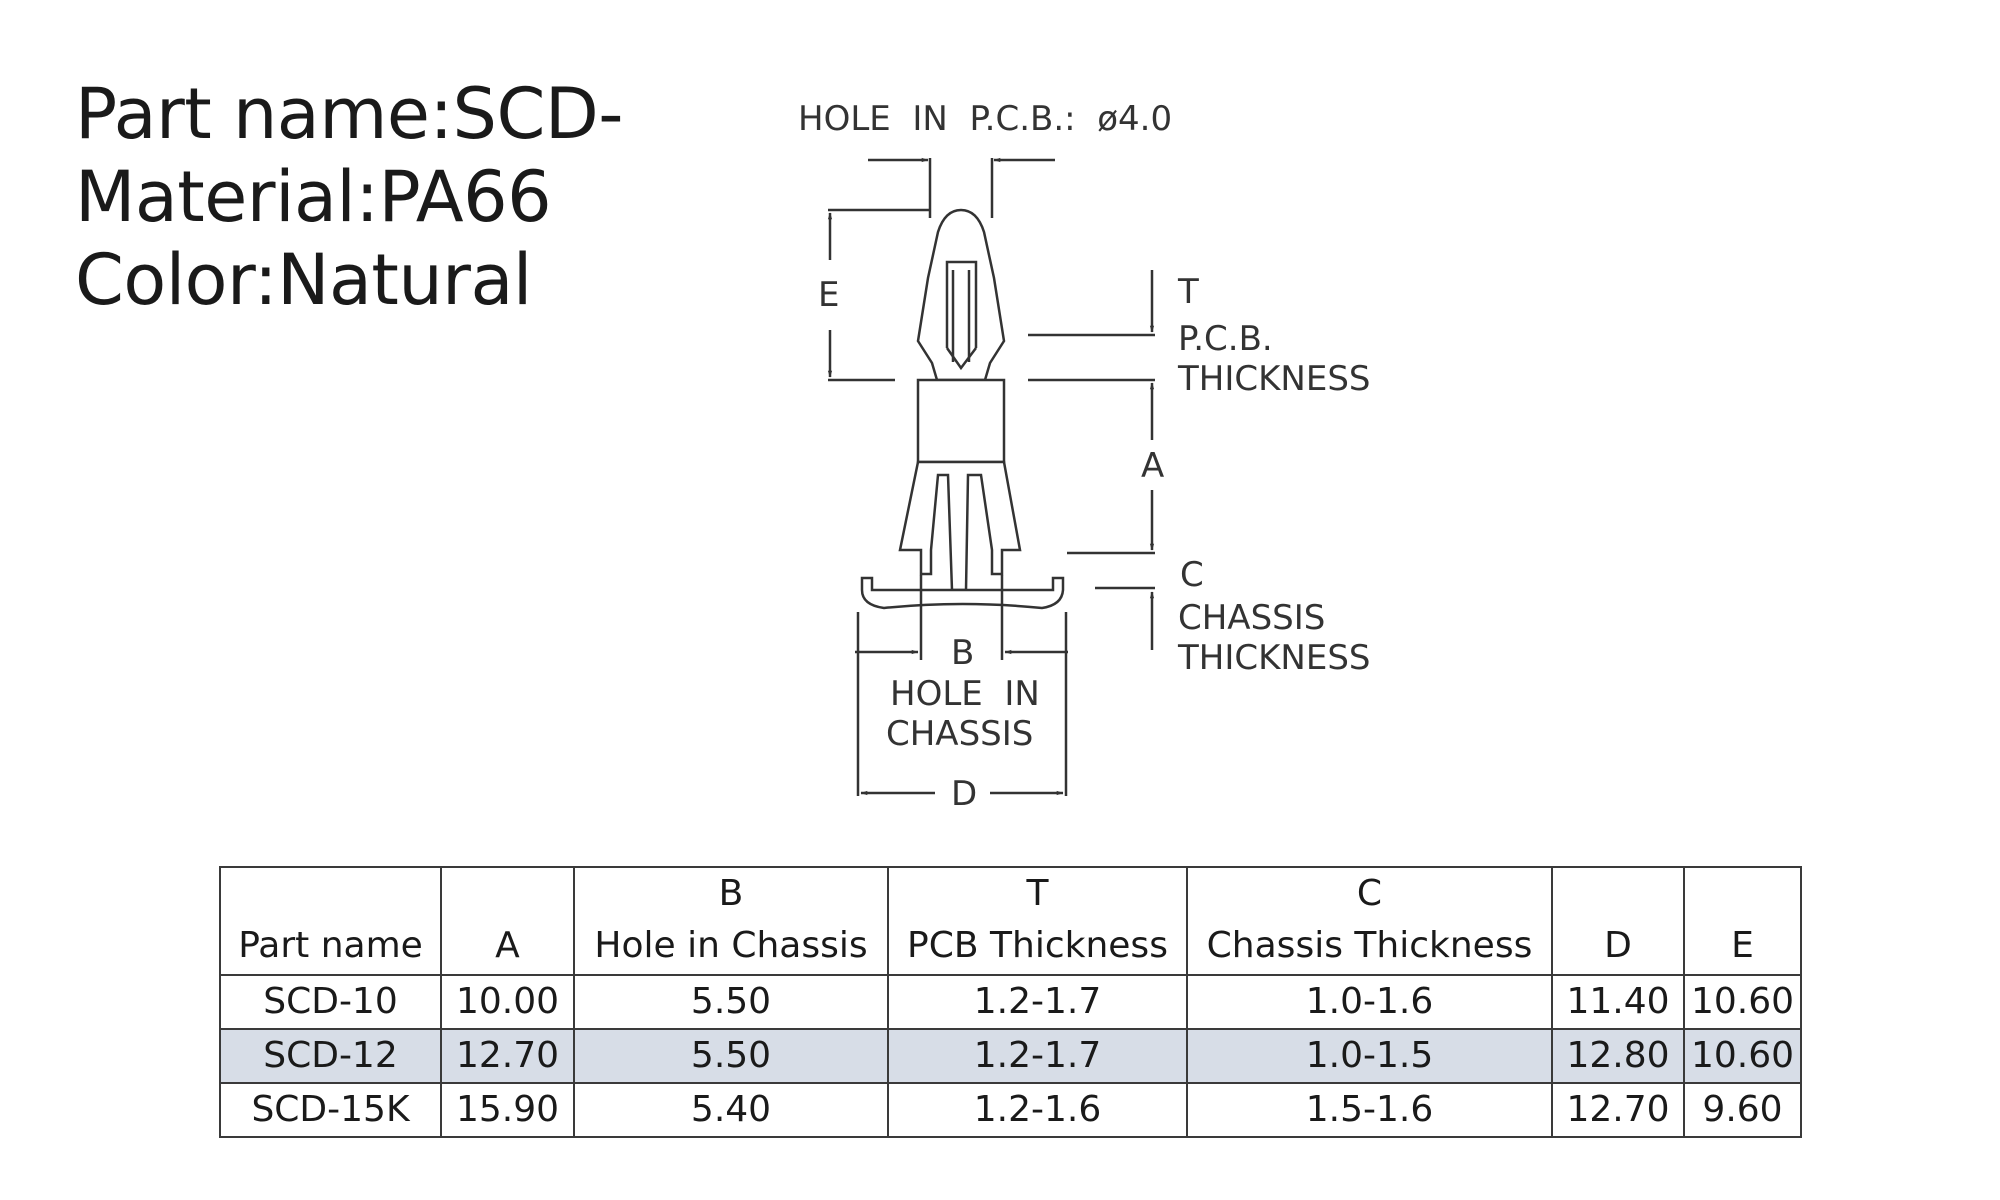 This screenshot has height=1200, width=2000. What do you see at coordinates (1742, 1110) in the screenshot?
I see `table-cell: 9.60` at bounding box center [1742, 1110].